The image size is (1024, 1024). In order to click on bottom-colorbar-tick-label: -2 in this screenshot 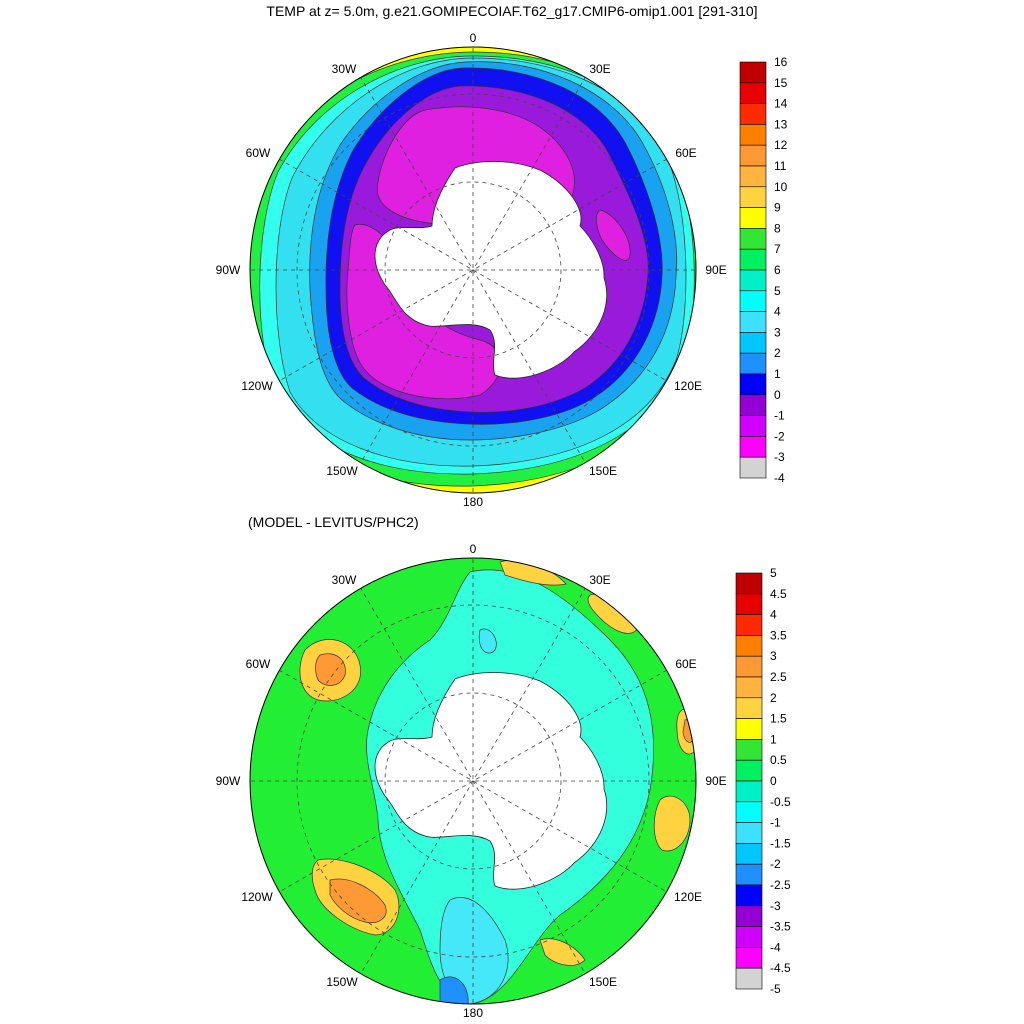, I will do `click(775, 864)`.